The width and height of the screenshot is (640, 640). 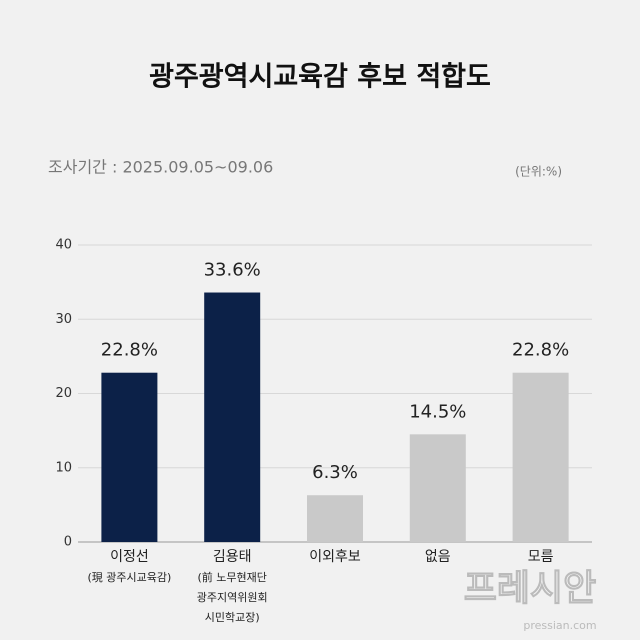 What do you see at coordinates (63, 319) in the screenshot?
I see `y-tick-label: 30` at bounding box center [63, 319].